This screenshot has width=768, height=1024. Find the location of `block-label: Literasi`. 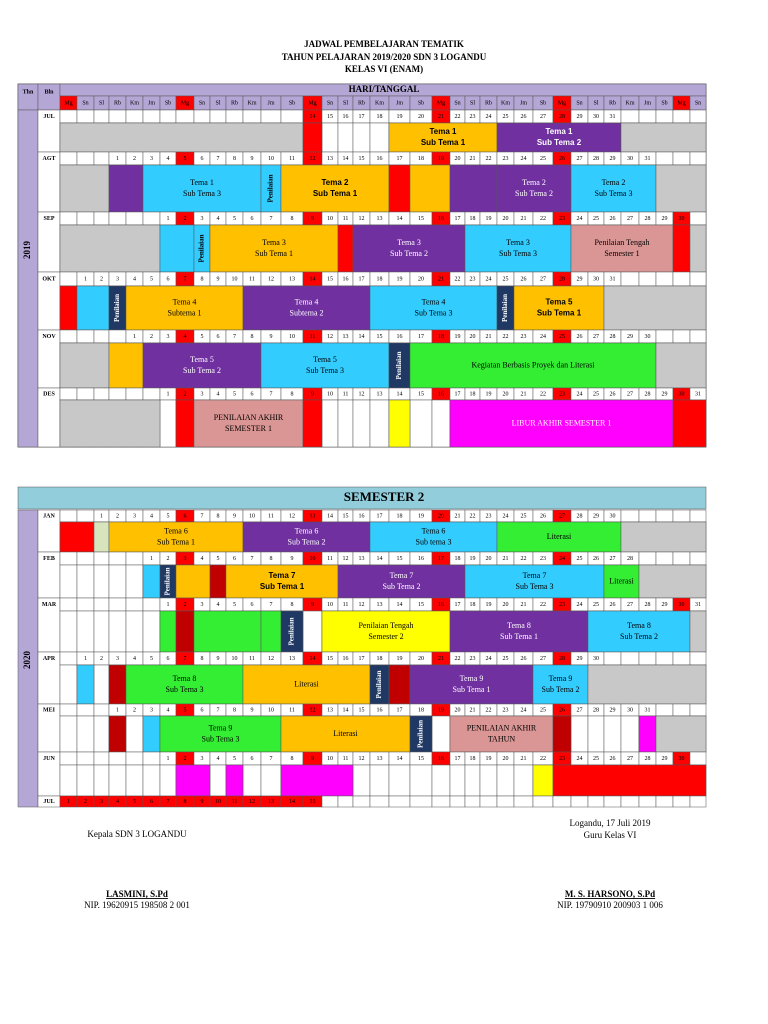

block-label: Literasi is located at coordinates (306, 683).